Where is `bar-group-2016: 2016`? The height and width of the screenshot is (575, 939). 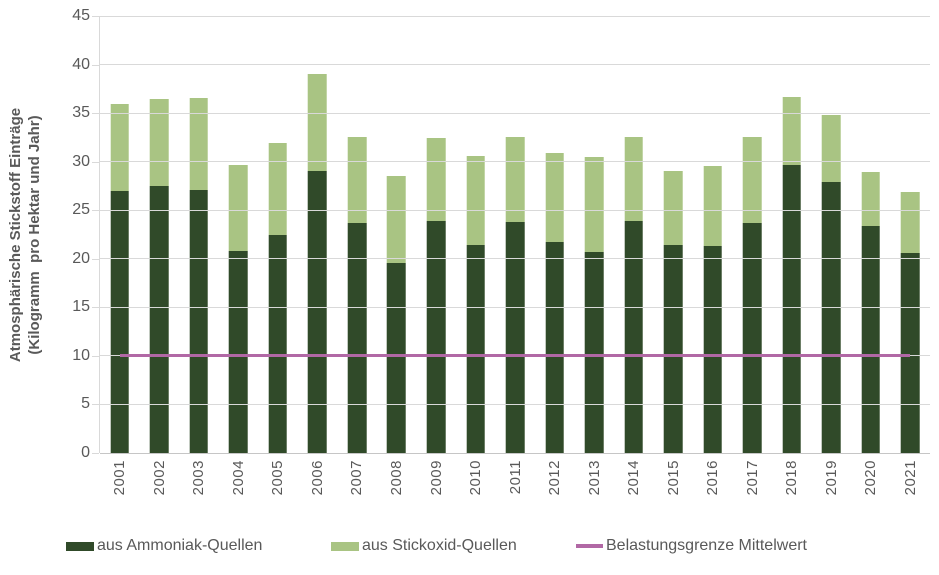 bar-group-2016: 2016 is located at coordinates (713, 255).